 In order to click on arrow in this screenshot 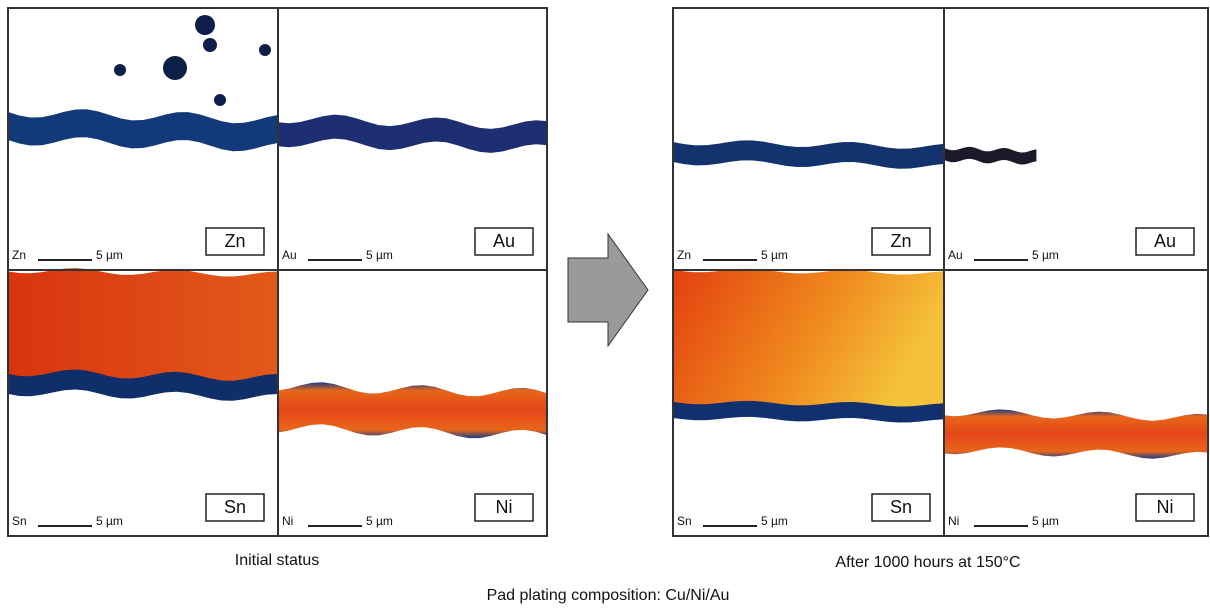, I will do `click(608, 290)`.